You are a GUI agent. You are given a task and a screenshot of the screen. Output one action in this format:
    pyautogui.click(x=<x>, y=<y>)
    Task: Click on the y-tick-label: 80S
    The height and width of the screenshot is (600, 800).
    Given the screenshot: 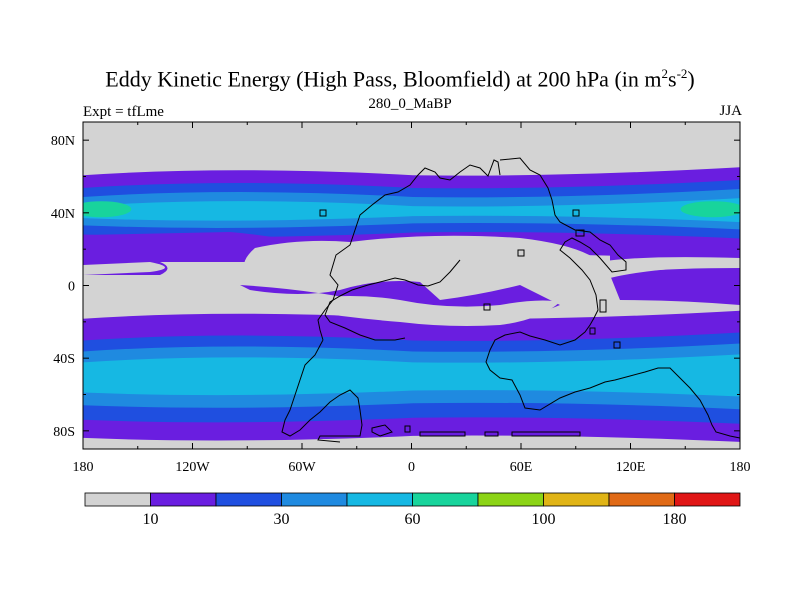 What is the action you would take?
    pyautogui.click(x=64, y=432)
    